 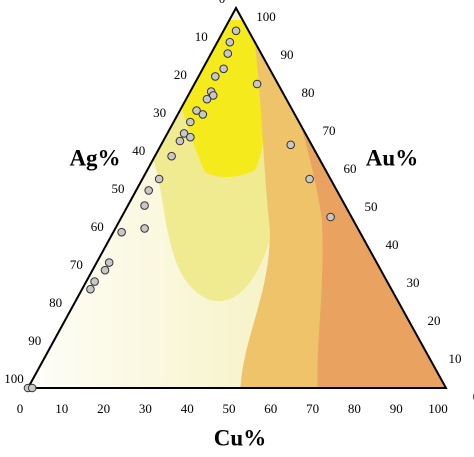 I want to click on c-tick-label: 30, so click(x=413, y=282).